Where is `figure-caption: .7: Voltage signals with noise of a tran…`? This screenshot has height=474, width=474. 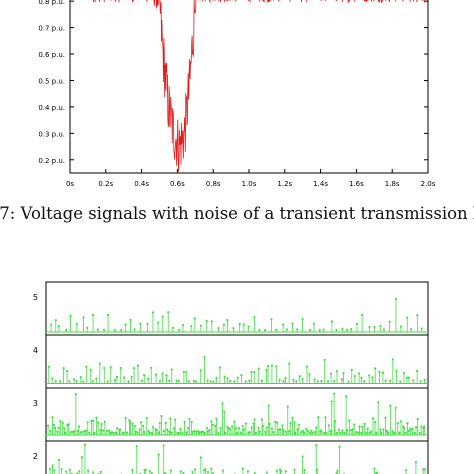 figure-caption: .7: Voltage signals with noise of a tran… is located at coordinates (237, 213).